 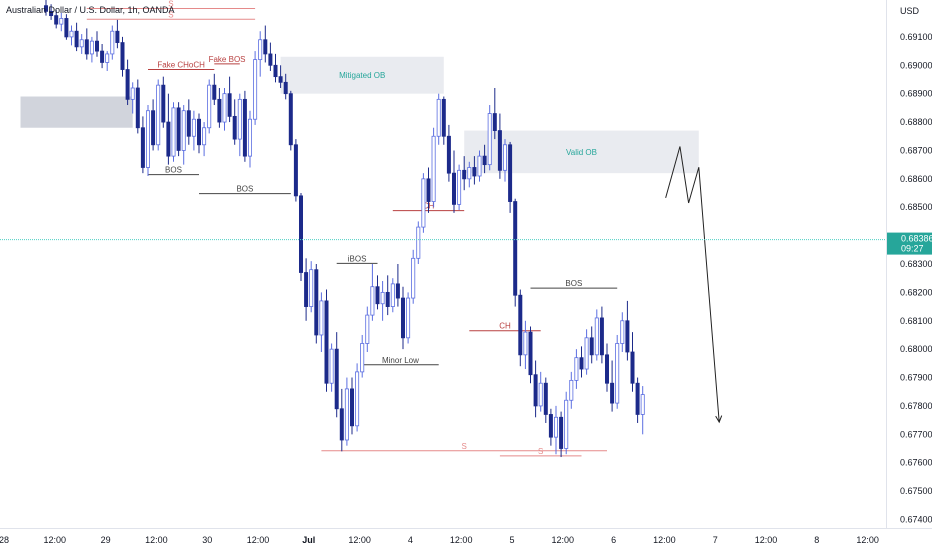 What do you see at coordinates (207, 540) in the screenshot?
I see `time-tick-label: 30` at bounding box center [207, 540].